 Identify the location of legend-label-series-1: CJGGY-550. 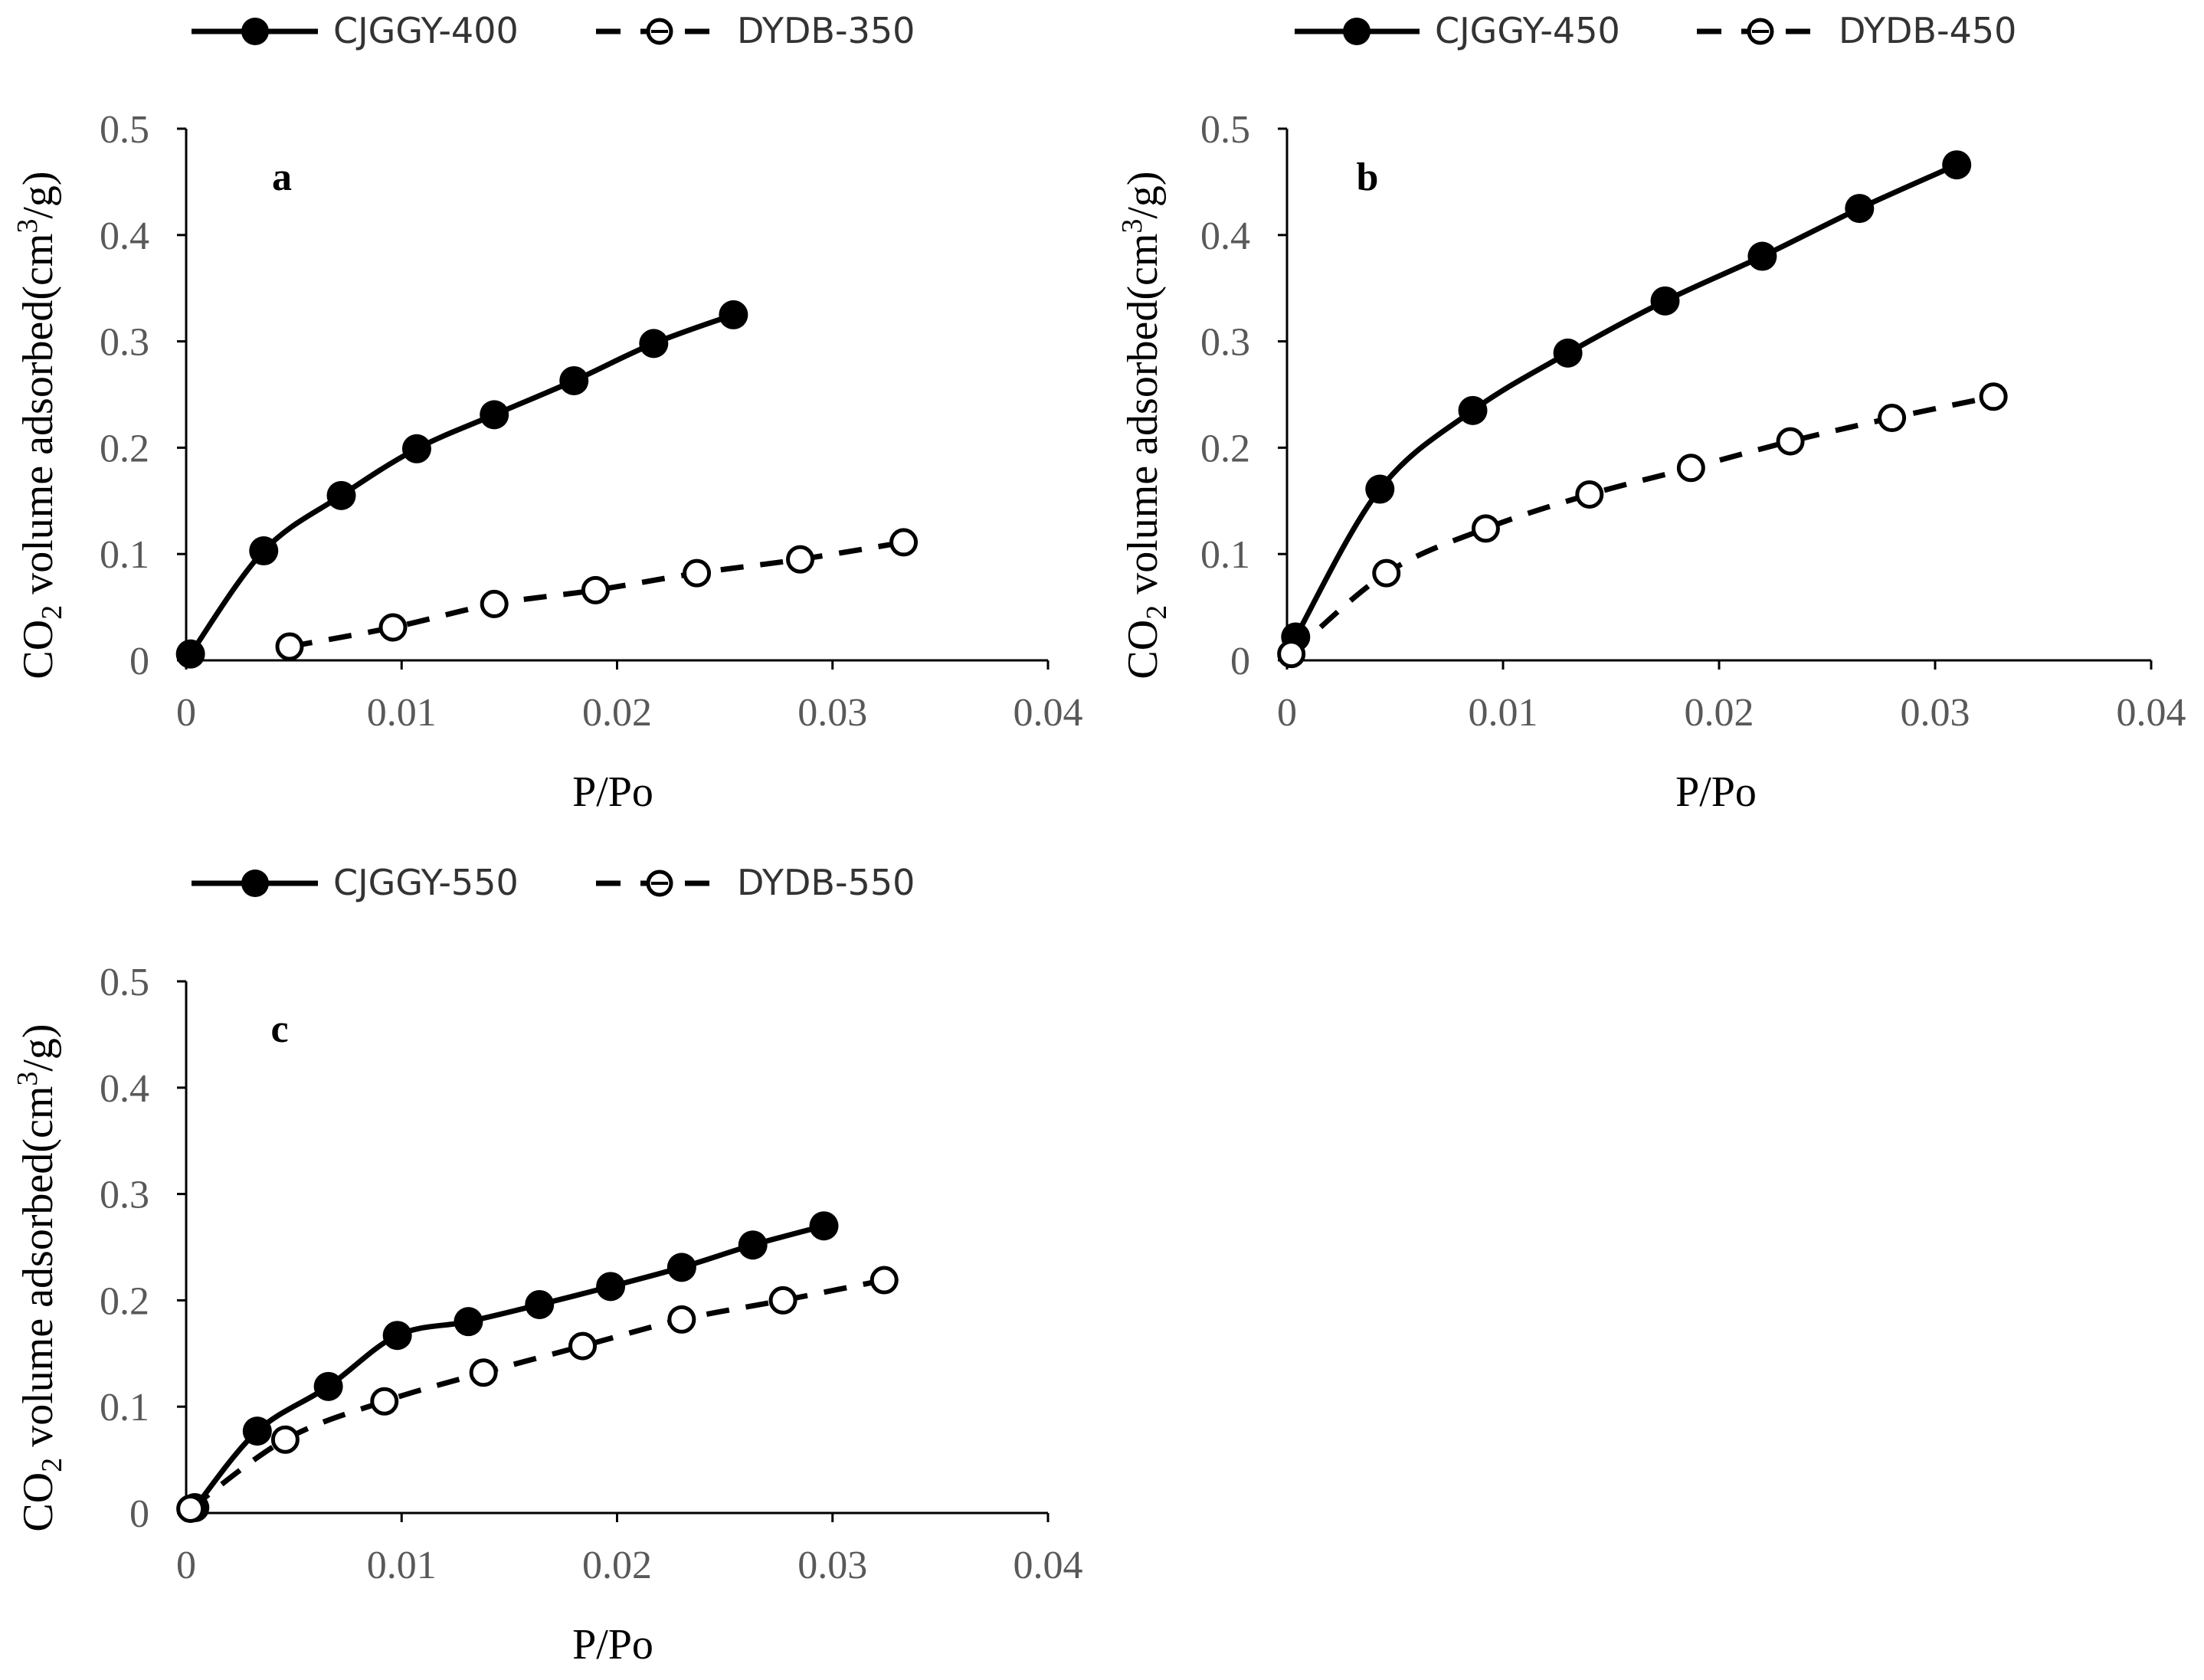
(426, 883).